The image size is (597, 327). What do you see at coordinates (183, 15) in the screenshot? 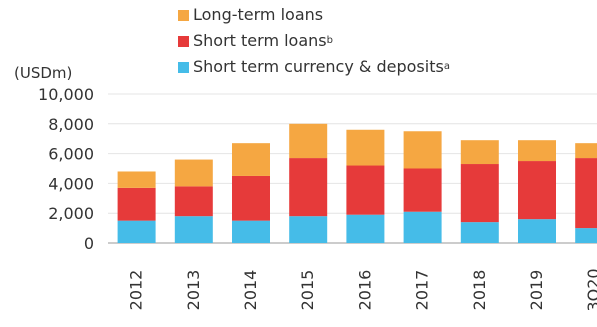
I see `legend-swatch-long-term-loans` at bounding box center [183, 15].